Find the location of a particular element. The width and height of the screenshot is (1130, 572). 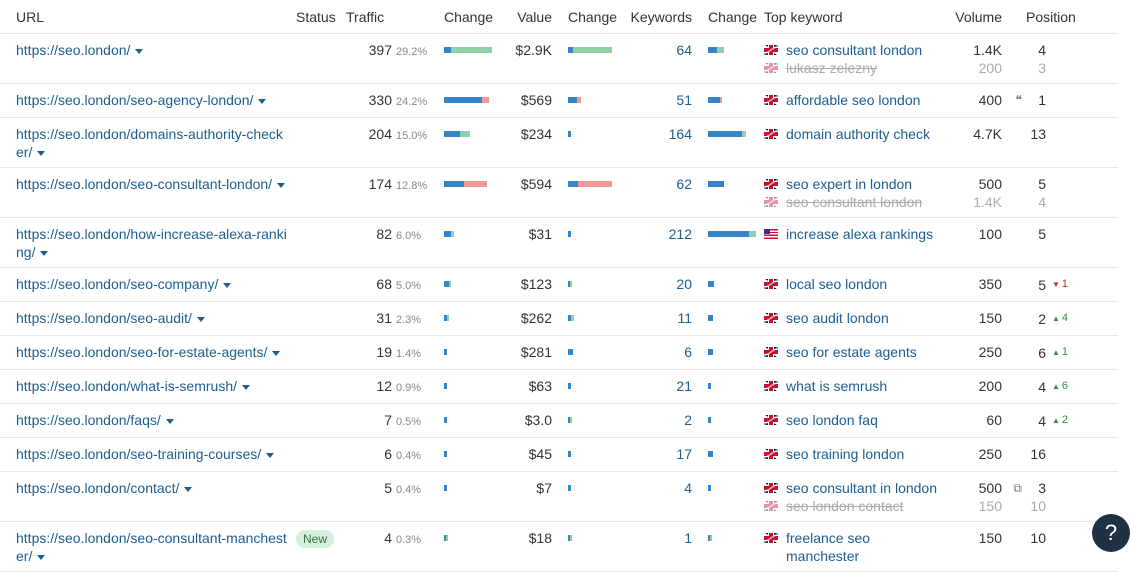

page-url-link: https://seo.london/seo-training-courses/ is located at coordinates (139, 454).